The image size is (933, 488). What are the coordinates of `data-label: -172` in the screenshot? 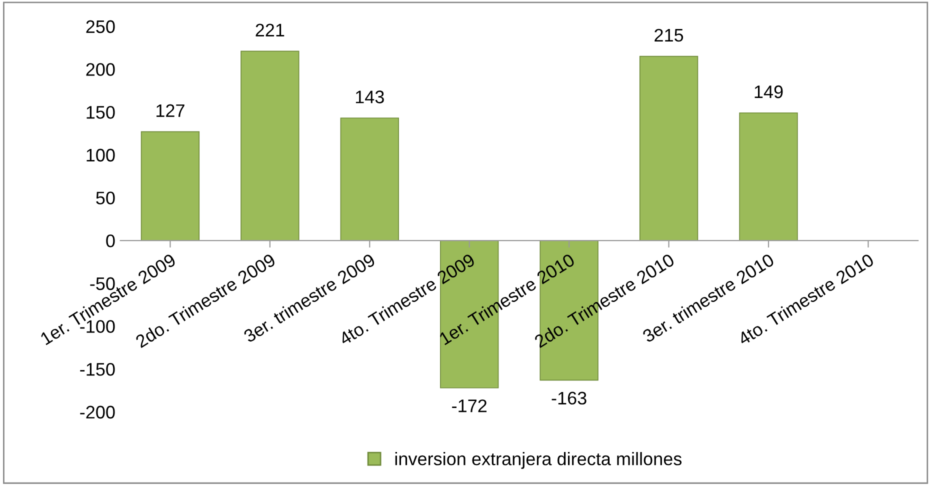 It's located at (469, 405).